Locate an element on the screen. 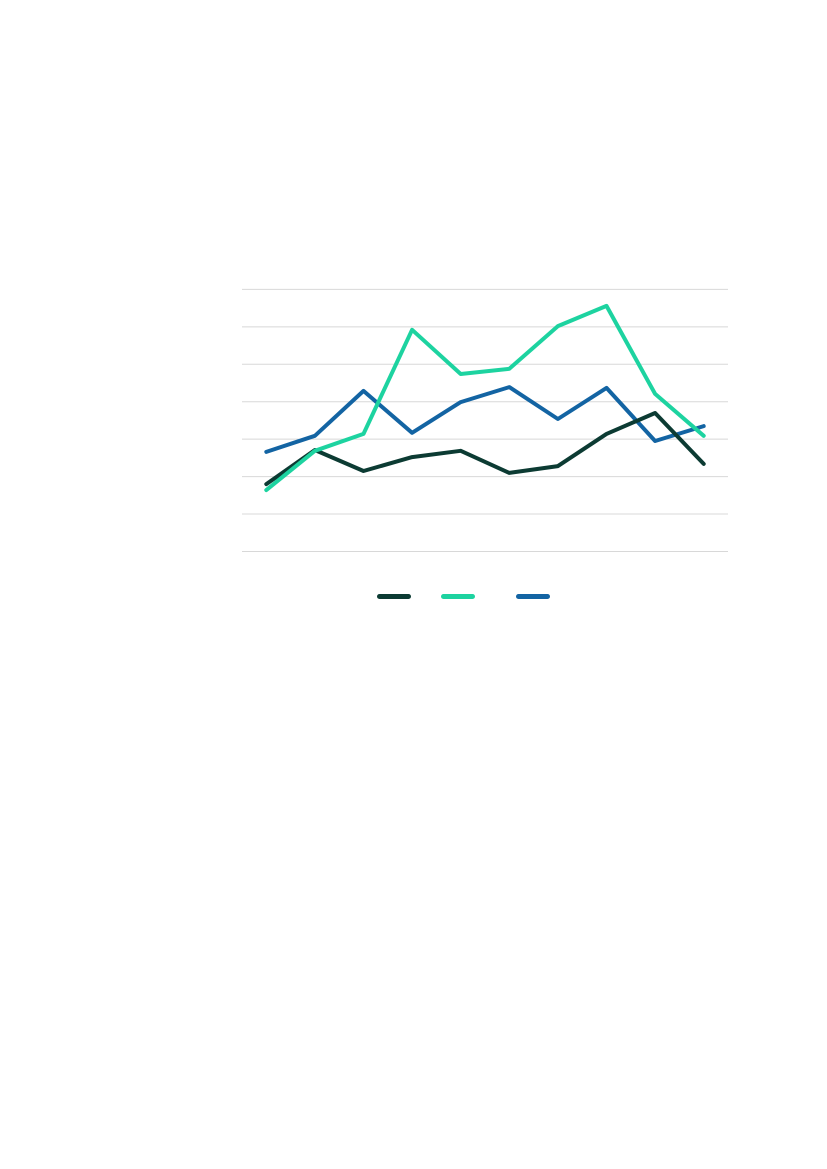  gridlines-group is located at coordinates (485, 420).